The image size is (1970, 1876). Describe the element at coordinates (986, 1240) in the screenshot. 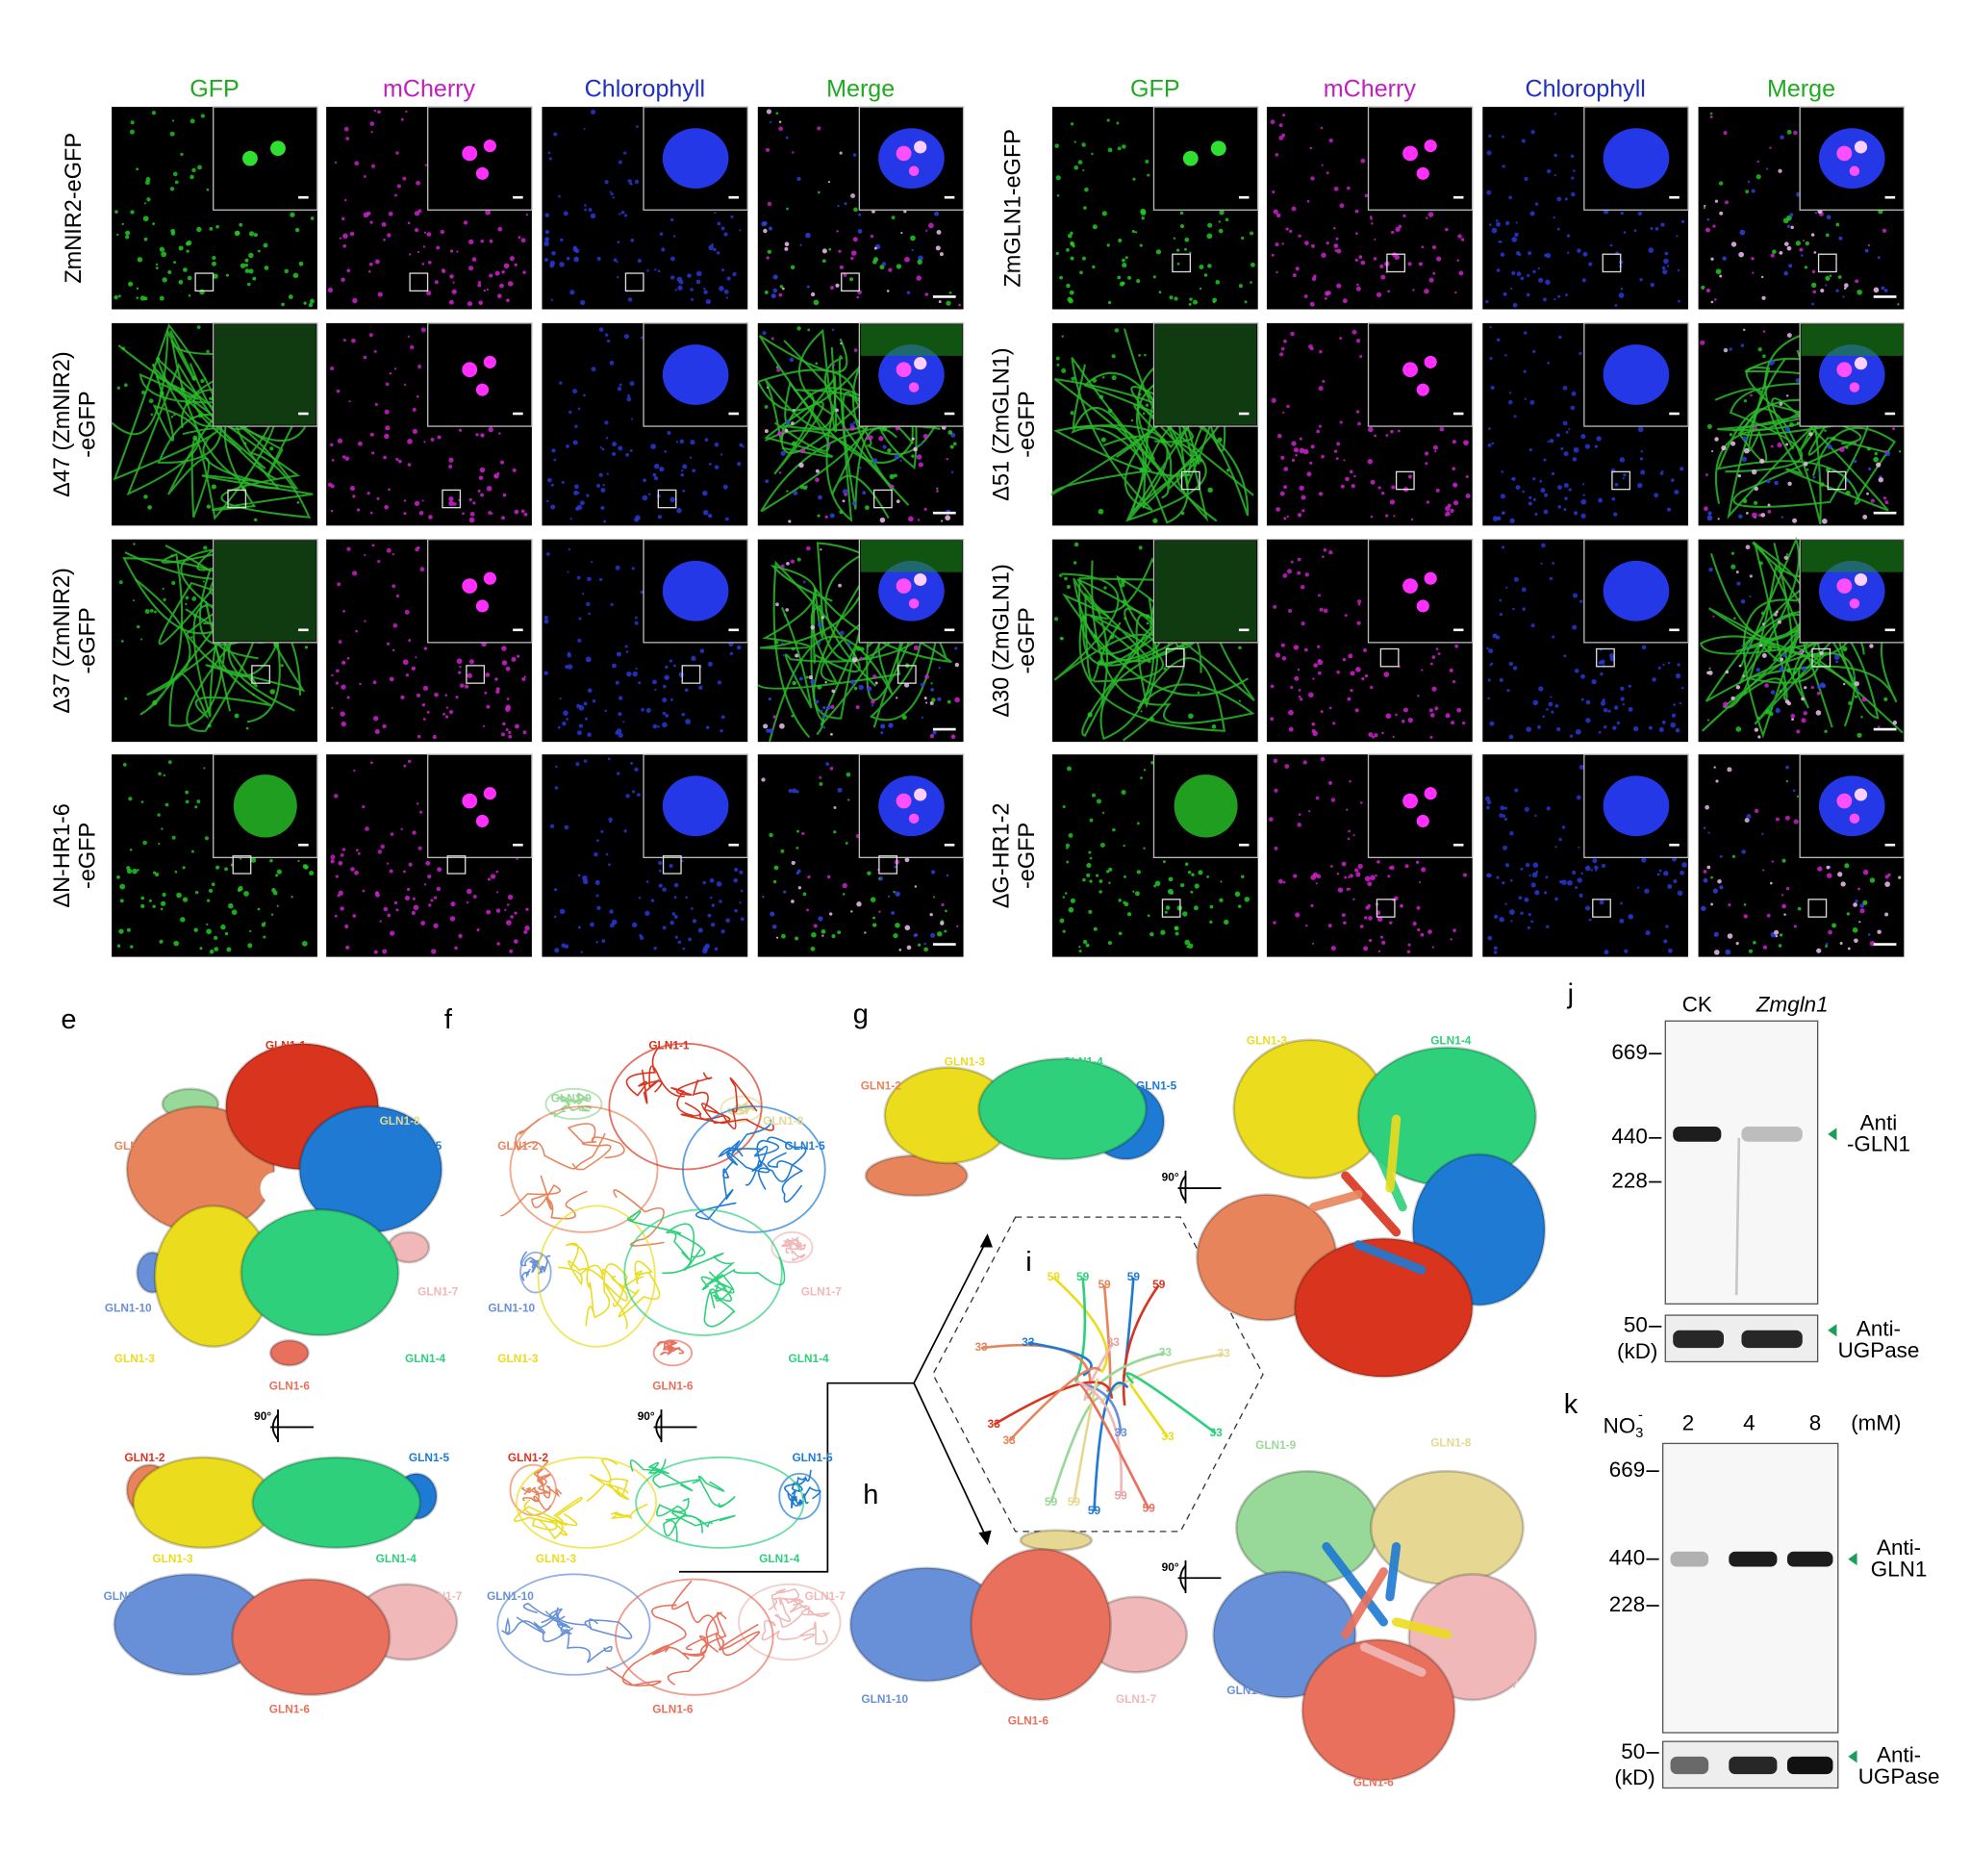

I see `arrow-head` at that location.